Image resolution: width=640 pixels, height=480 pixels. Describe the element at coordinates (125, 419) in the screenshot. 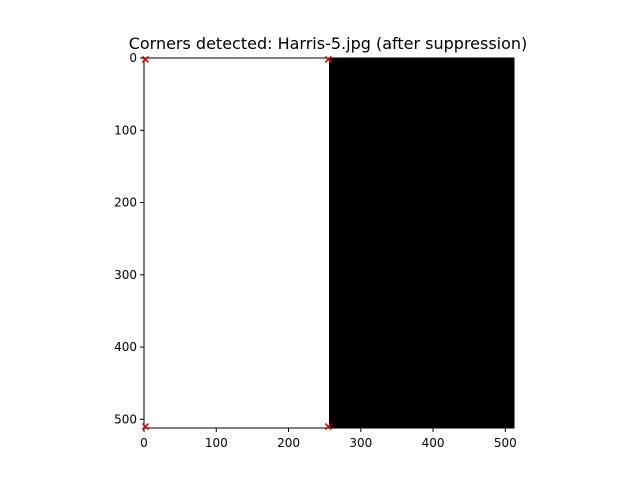

I see `y-tick-label: 500` at that location.